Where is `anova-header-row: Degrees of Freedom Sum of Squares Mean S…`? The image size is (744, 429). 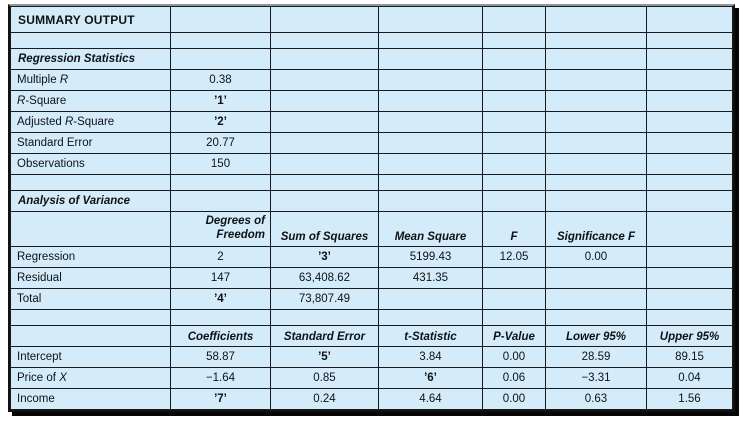 anova-header-row: Degrees of Freedom Sum of Squares Mean S… is located at coordinates (371, 229).